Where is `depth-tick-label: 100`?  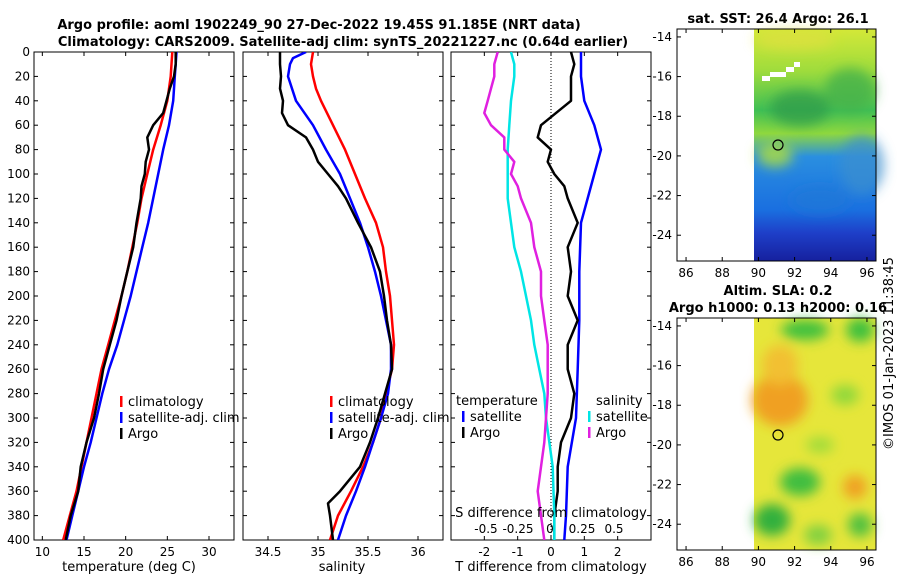
depth-tick-label: 100 is located at coordinates (18, 174).